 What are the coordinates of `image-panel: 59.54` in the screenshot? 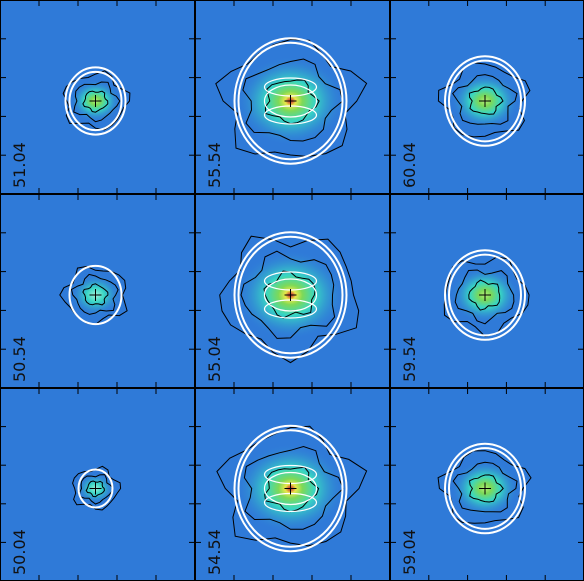 It's located at (487, 291).